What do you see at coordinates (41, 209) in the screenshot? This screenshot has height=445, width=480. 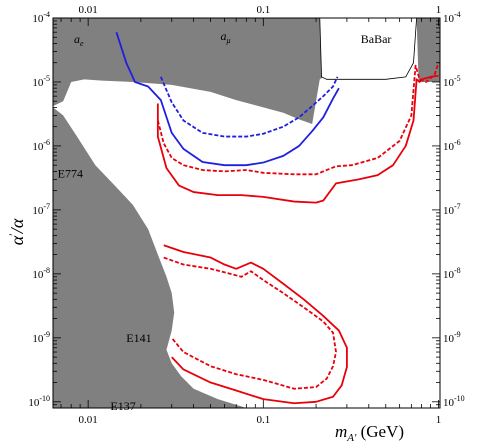 I see `y-tick-label: 10⁻⁷` at bounding box center [41, 209].